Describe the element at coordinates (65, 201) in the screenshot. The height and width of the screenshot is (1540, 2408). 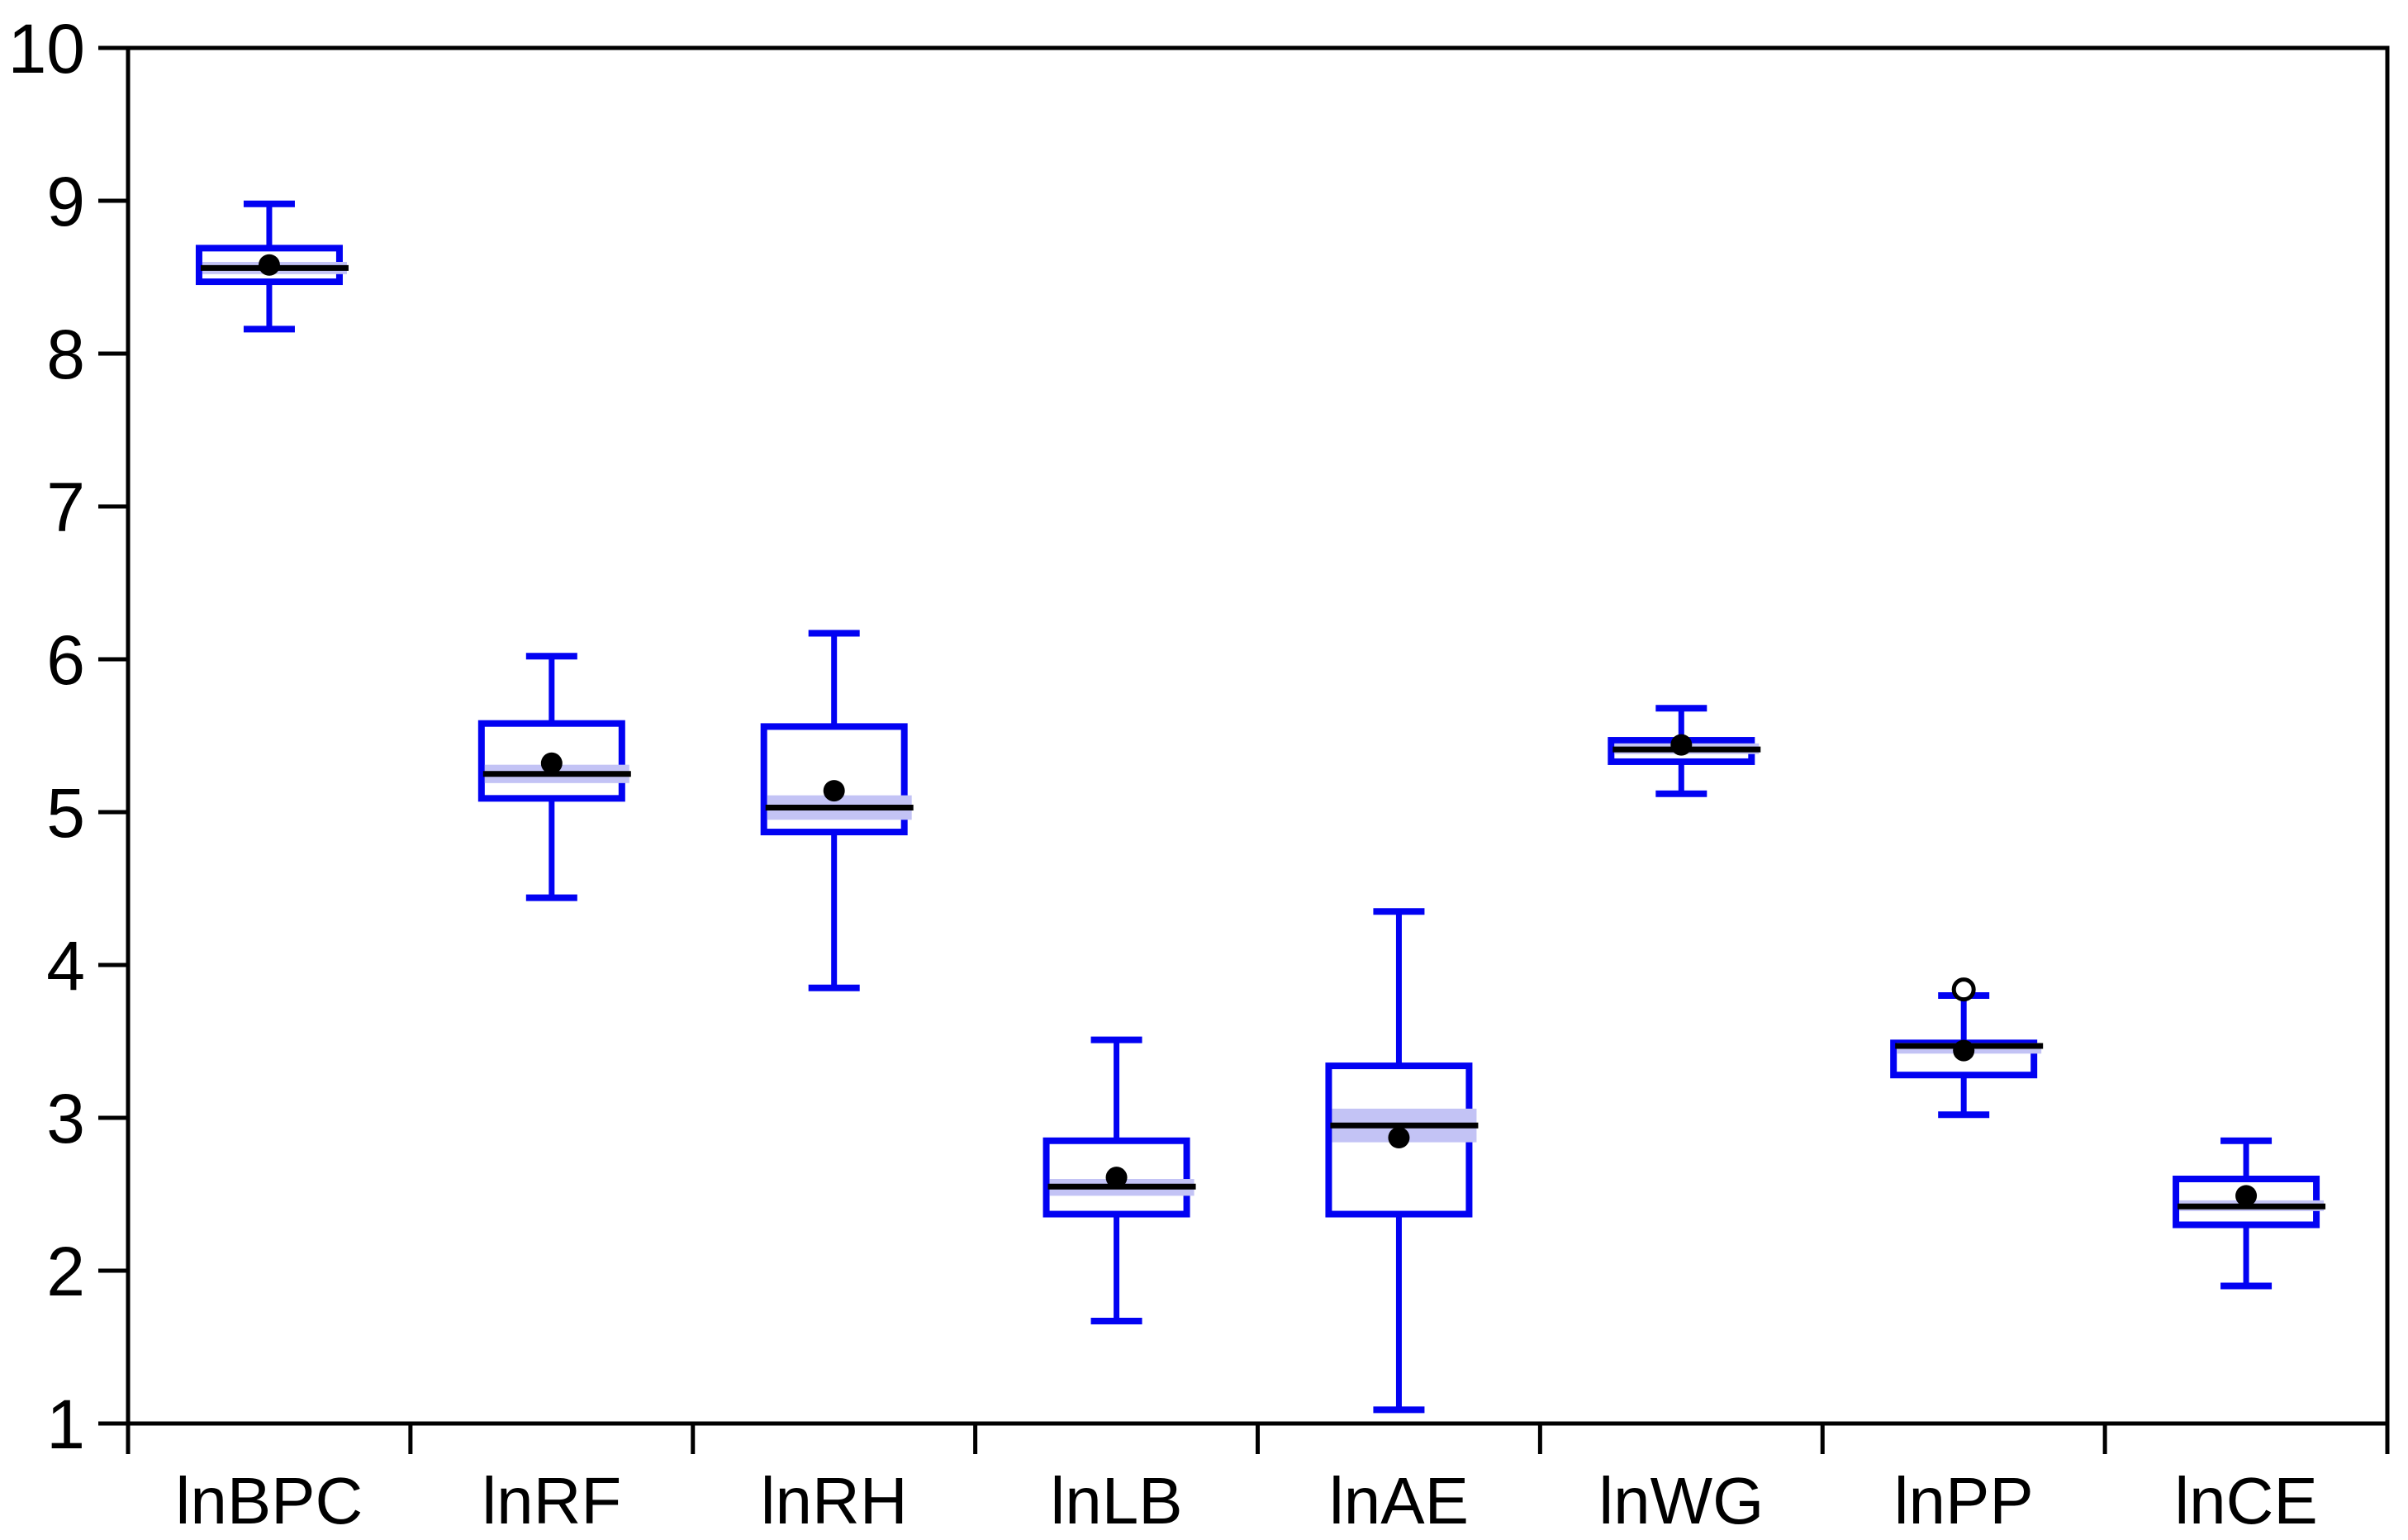
I see `y-axis-tick-label: 9` at that location.